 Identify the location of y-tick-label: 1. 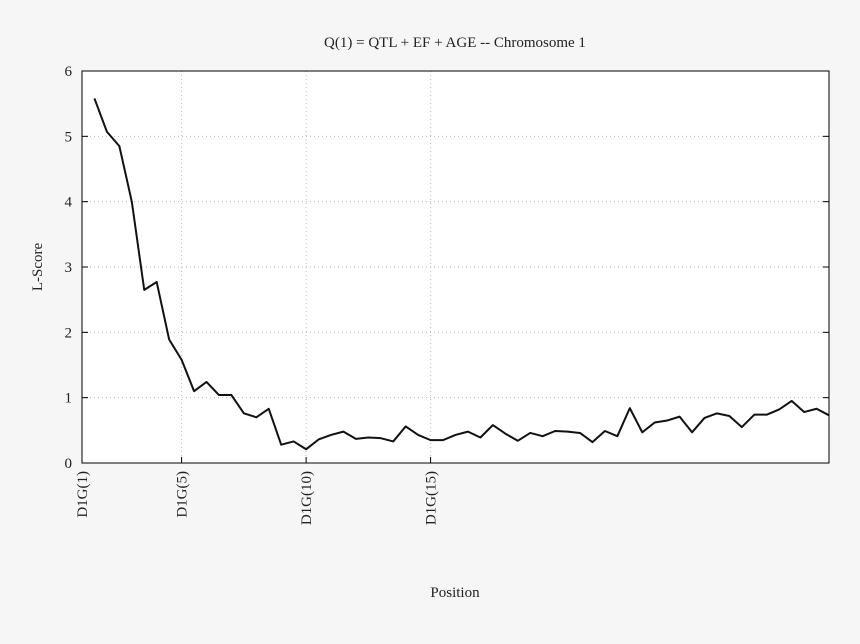
(69, 399).